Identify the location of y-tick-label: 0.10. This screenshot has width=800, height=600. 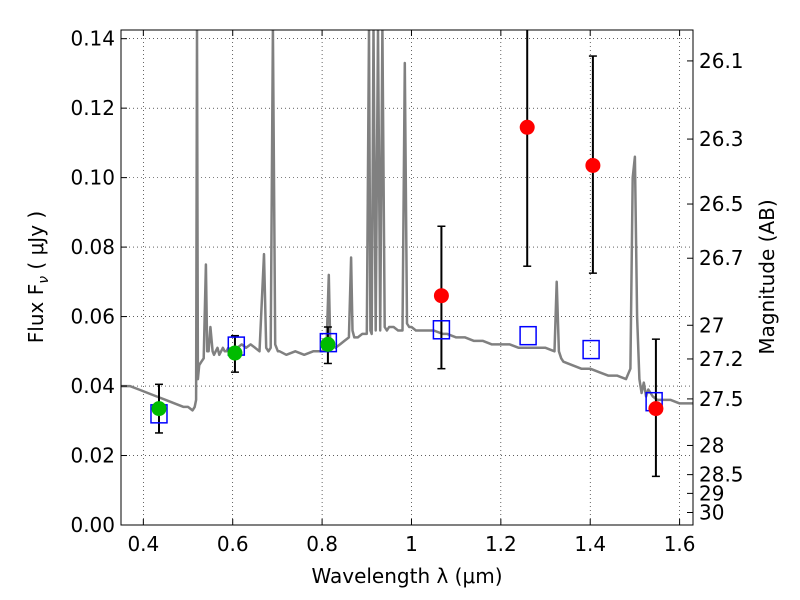
(92, 178).